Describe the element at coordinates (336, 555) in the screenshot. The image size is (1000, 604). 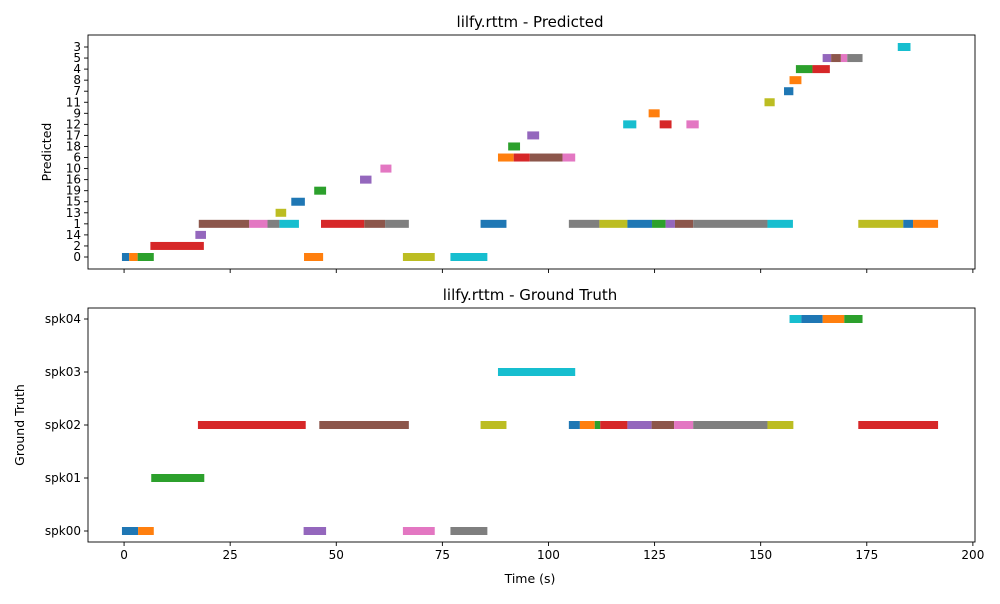
I see `ground-truth-x-tick-label: 50` at that location.